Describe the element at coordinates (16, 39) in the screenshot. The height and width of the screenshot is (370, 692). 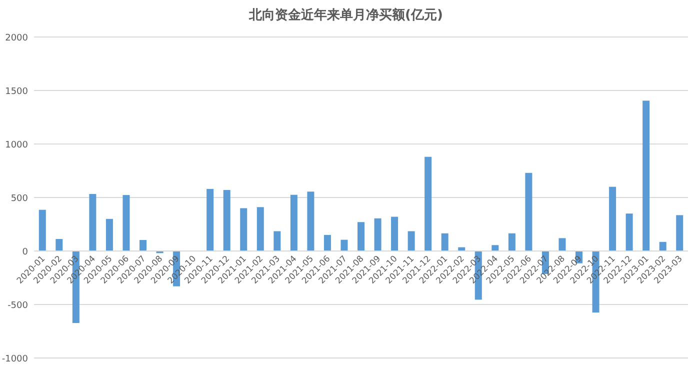
I see `y-tick-label: 2000` at that location.